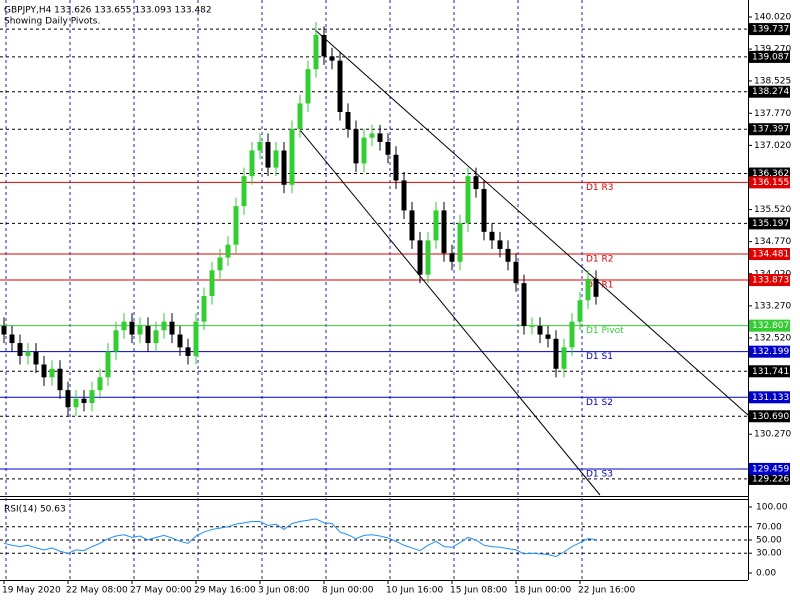 The height and width of the screenshot is (600, 800). Describe the element at coordinates (161, 591) in the screenshot. I see `x-tick-label: 27 May 00:00` at that location.